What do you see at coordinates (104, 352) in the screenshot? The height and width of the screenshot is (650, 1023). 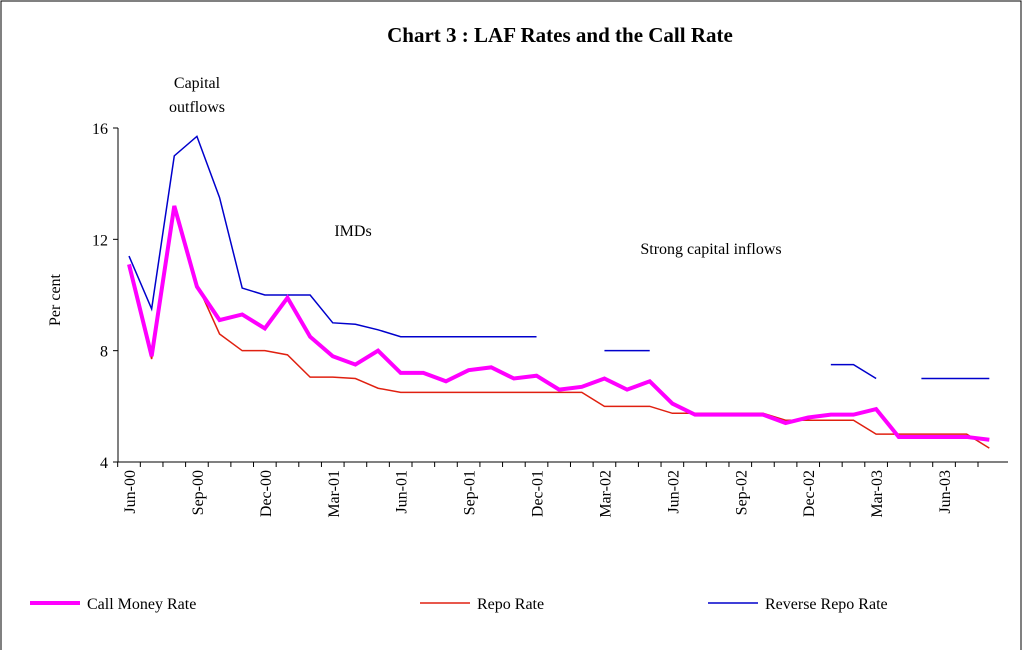 I see `y-tick-label: 8` at bounding box center [104, 352].